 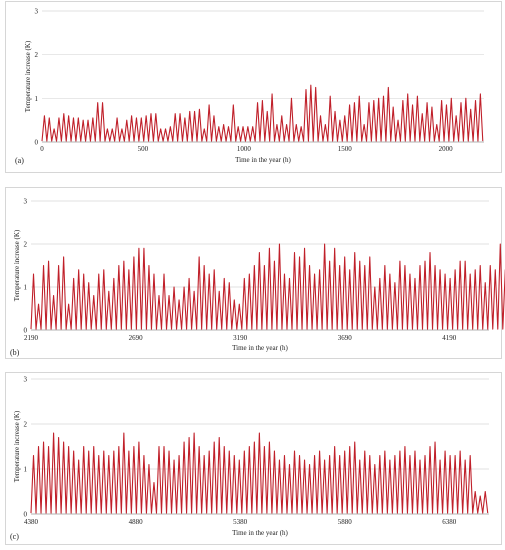 What do you see at coordinates (345, 338) in the screenshot?
I see `x-tick-label: 3690` at bounding box center [345, 338].